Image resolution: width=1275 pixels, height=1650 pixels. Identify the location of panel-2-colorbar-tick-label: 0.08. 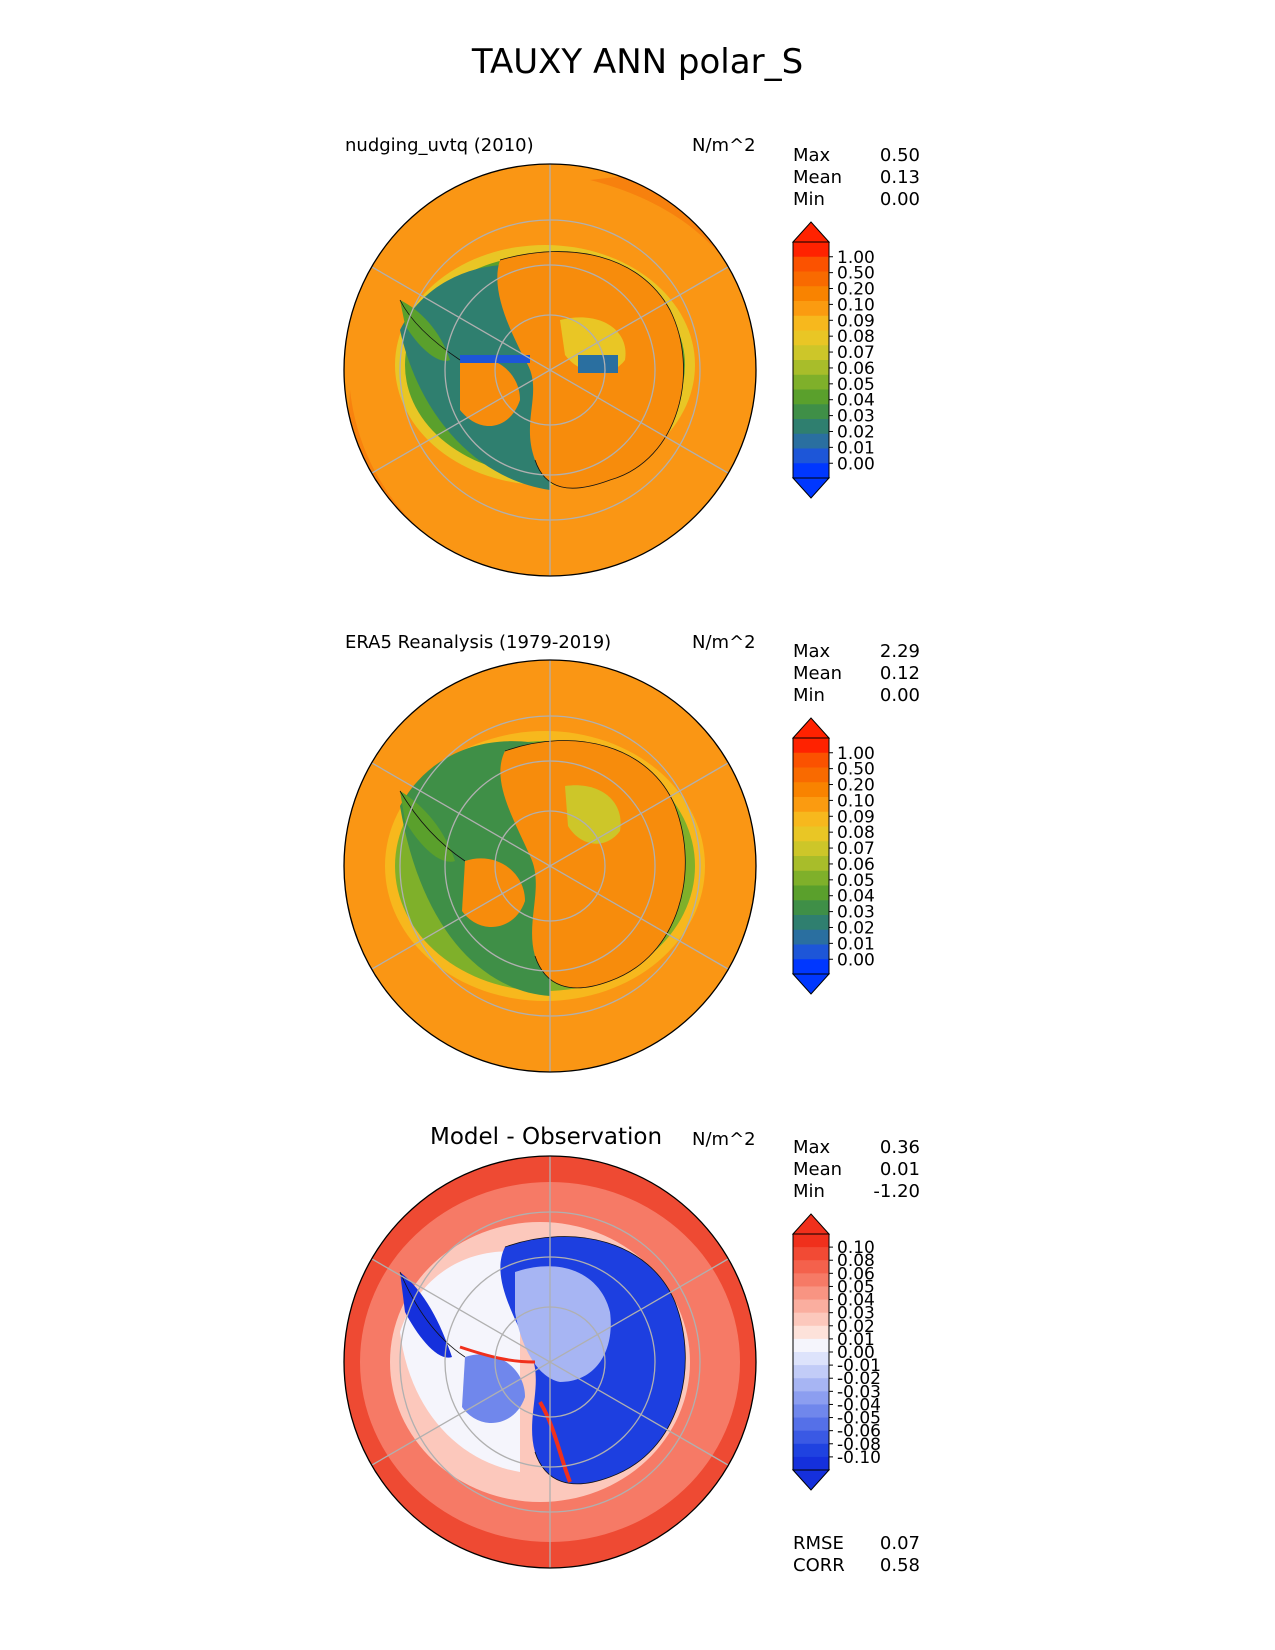
(856, 833).